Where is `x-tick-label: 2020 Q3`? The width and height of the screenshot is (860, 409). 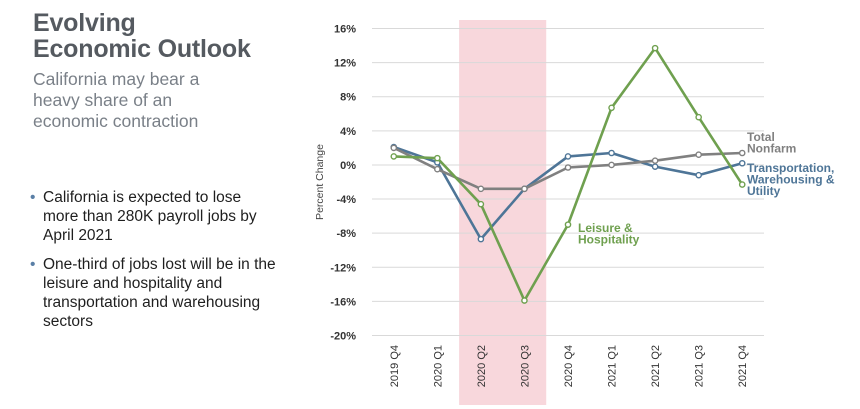 x-tick-label: 2020 Q3 is located at coordinates (525, 366).